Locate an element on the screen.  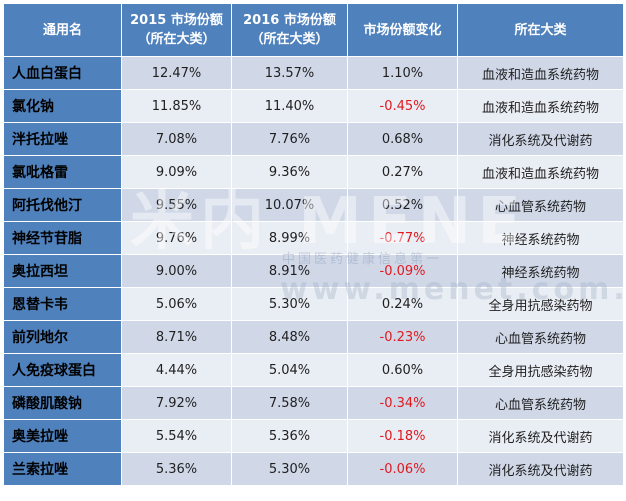
cell-share-change: -0.34% is located at coordinates (402, 403).